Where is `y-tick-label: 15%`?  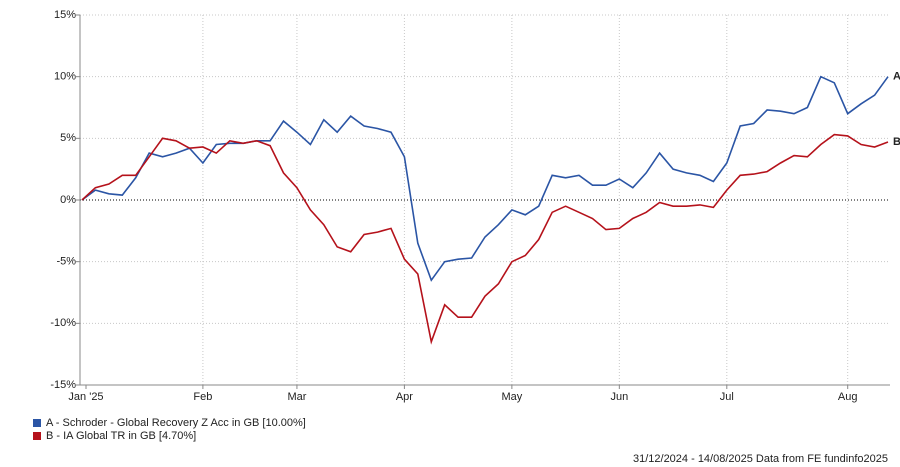
y-tick-label: 15% is located at coordinates (65, 15).